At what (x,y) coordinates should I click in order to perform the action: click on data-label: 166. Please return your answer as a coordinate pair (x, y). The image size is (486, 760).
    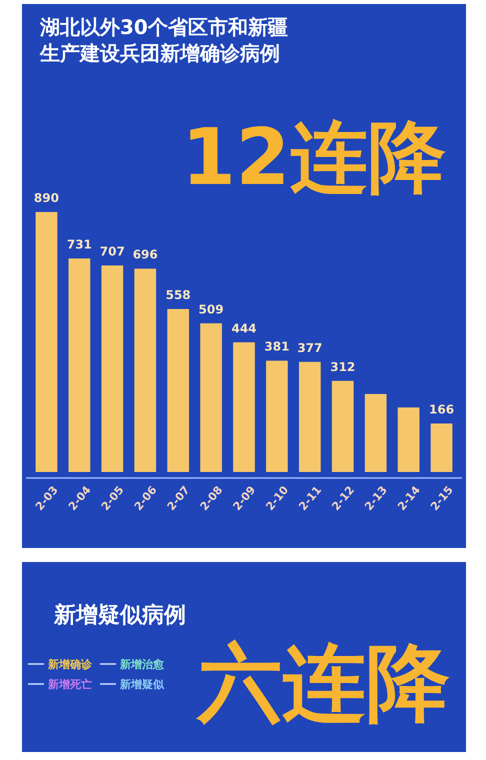
    Looking at the image, I should click on (441, 409).